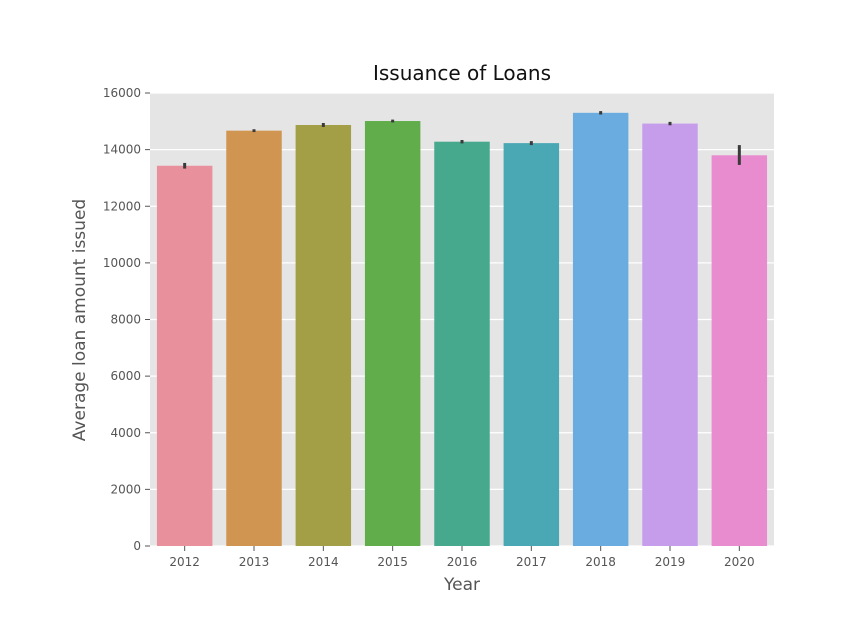 This screenshot has height=628, width=854. Describe the element at coordinates (670, 562) in the screenshot. I see `x-tick-label-2019: 2019` at that location.